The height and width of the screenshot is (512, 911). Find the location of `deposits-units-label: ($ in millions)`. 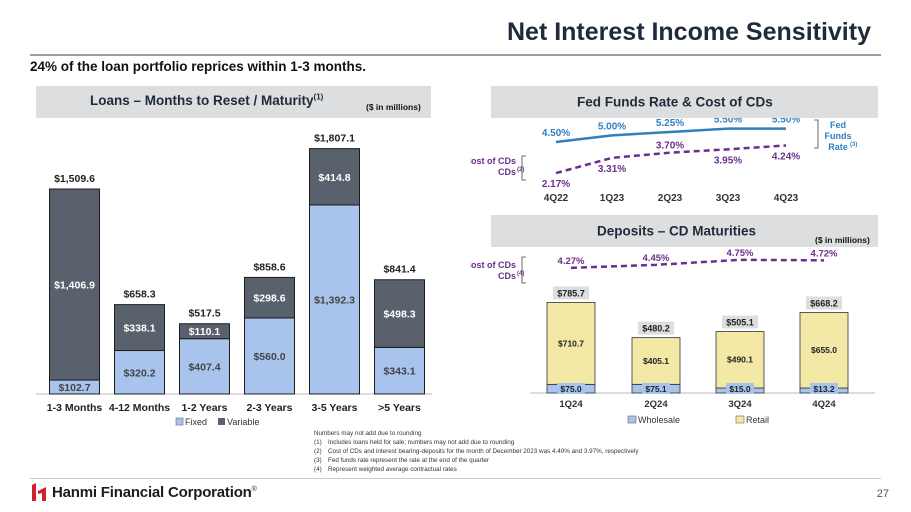

deposits-units-label: ($ in millions) is located at coordinates (842, 240).